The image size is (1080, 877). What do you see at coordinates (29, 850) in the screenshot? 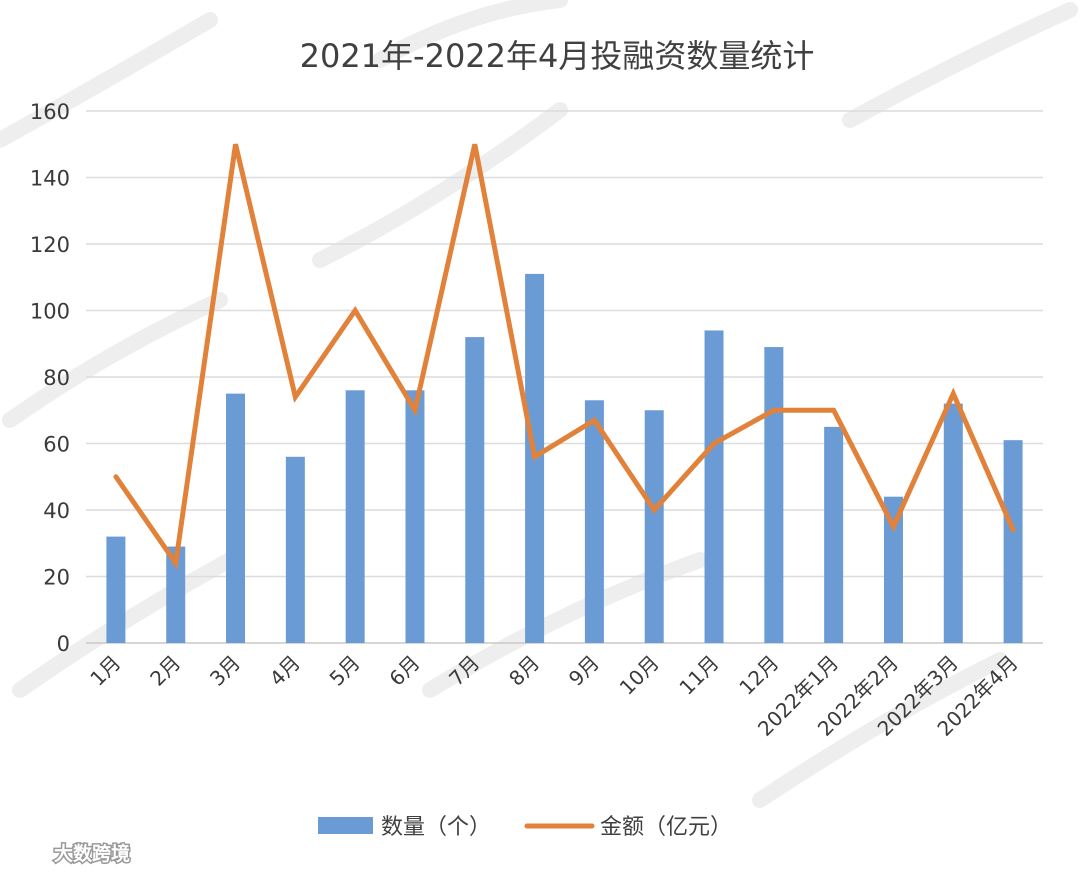
I see `brand-logo-icon` at bounding box center [29, 850].